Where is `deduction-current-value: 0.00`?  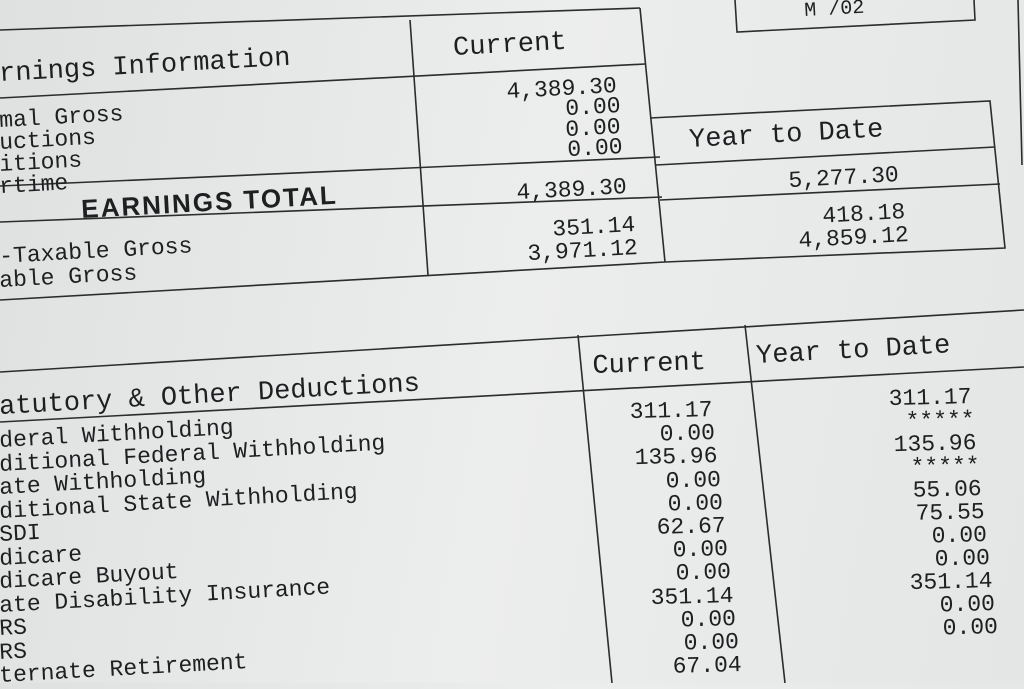 deduction-current-value: 0.00 is located at coordinates (703, 573).